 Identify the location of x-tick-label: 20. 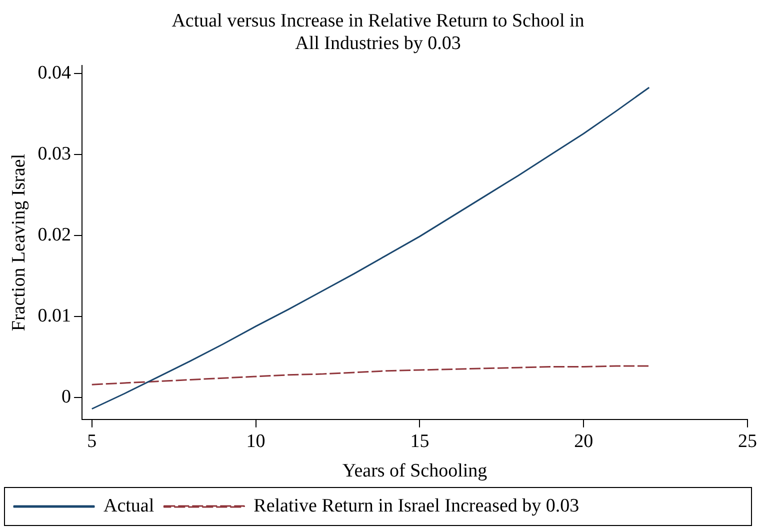
(584, 441).